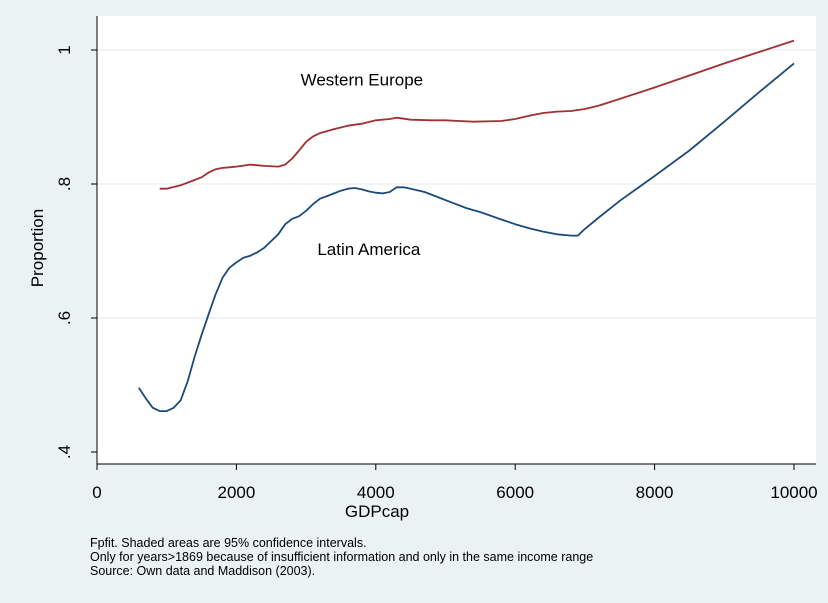  I want to click on series-annotation: Western Europe, so click(362, 80).